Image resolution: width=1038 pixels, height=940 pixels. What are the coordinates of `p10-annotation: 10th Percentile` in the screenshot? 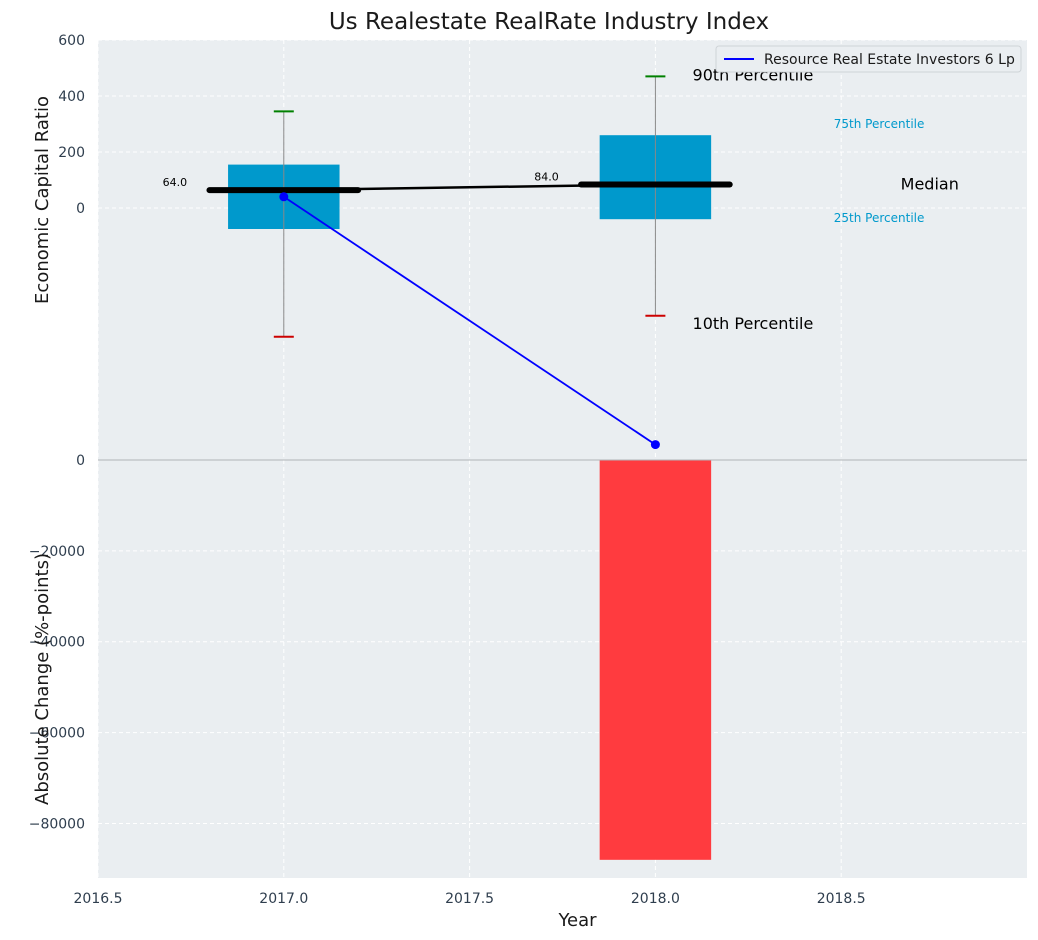 It's located at (753, 323).